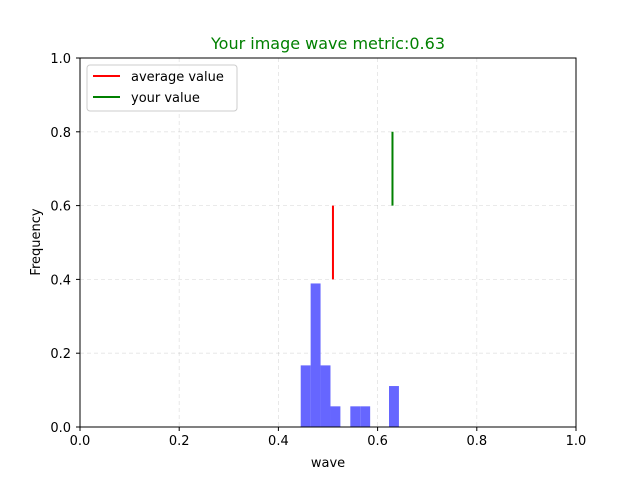  Describe the element at coordinates (80, 441) in the screenshot. I see `x-tick-label-0: 0.0` at that location.